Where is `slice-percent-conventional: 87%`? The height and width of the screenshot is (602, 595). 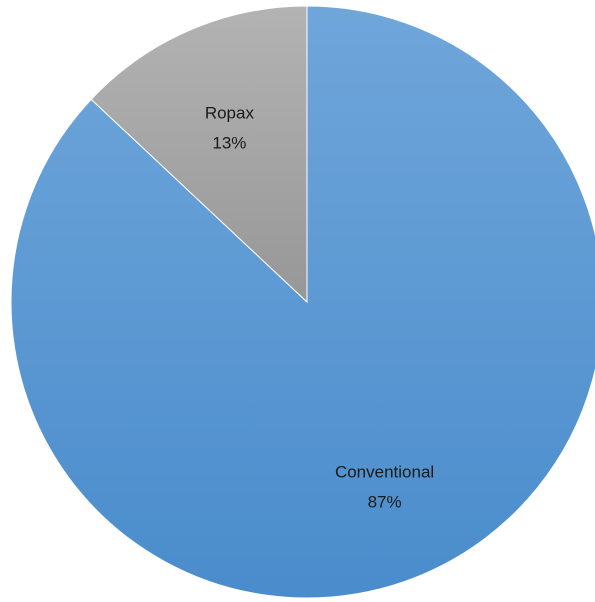 slice-percent-conventional: 87% is located at coordinates (385, 501).